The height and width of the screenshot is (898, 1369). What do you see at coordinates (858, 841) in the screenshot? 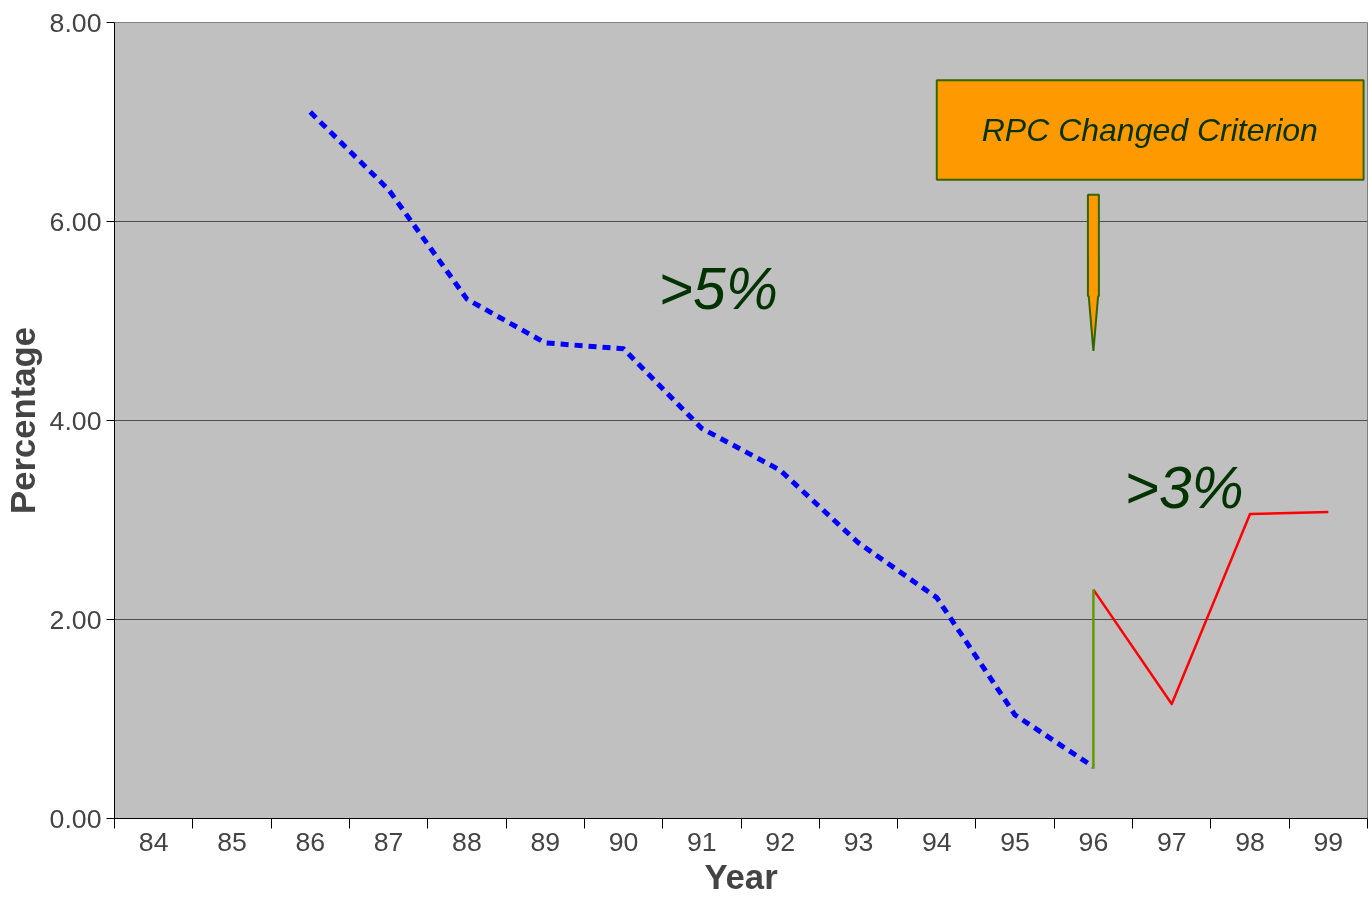
I see `x-tick-label: 93` at bounding box center [858, 841].